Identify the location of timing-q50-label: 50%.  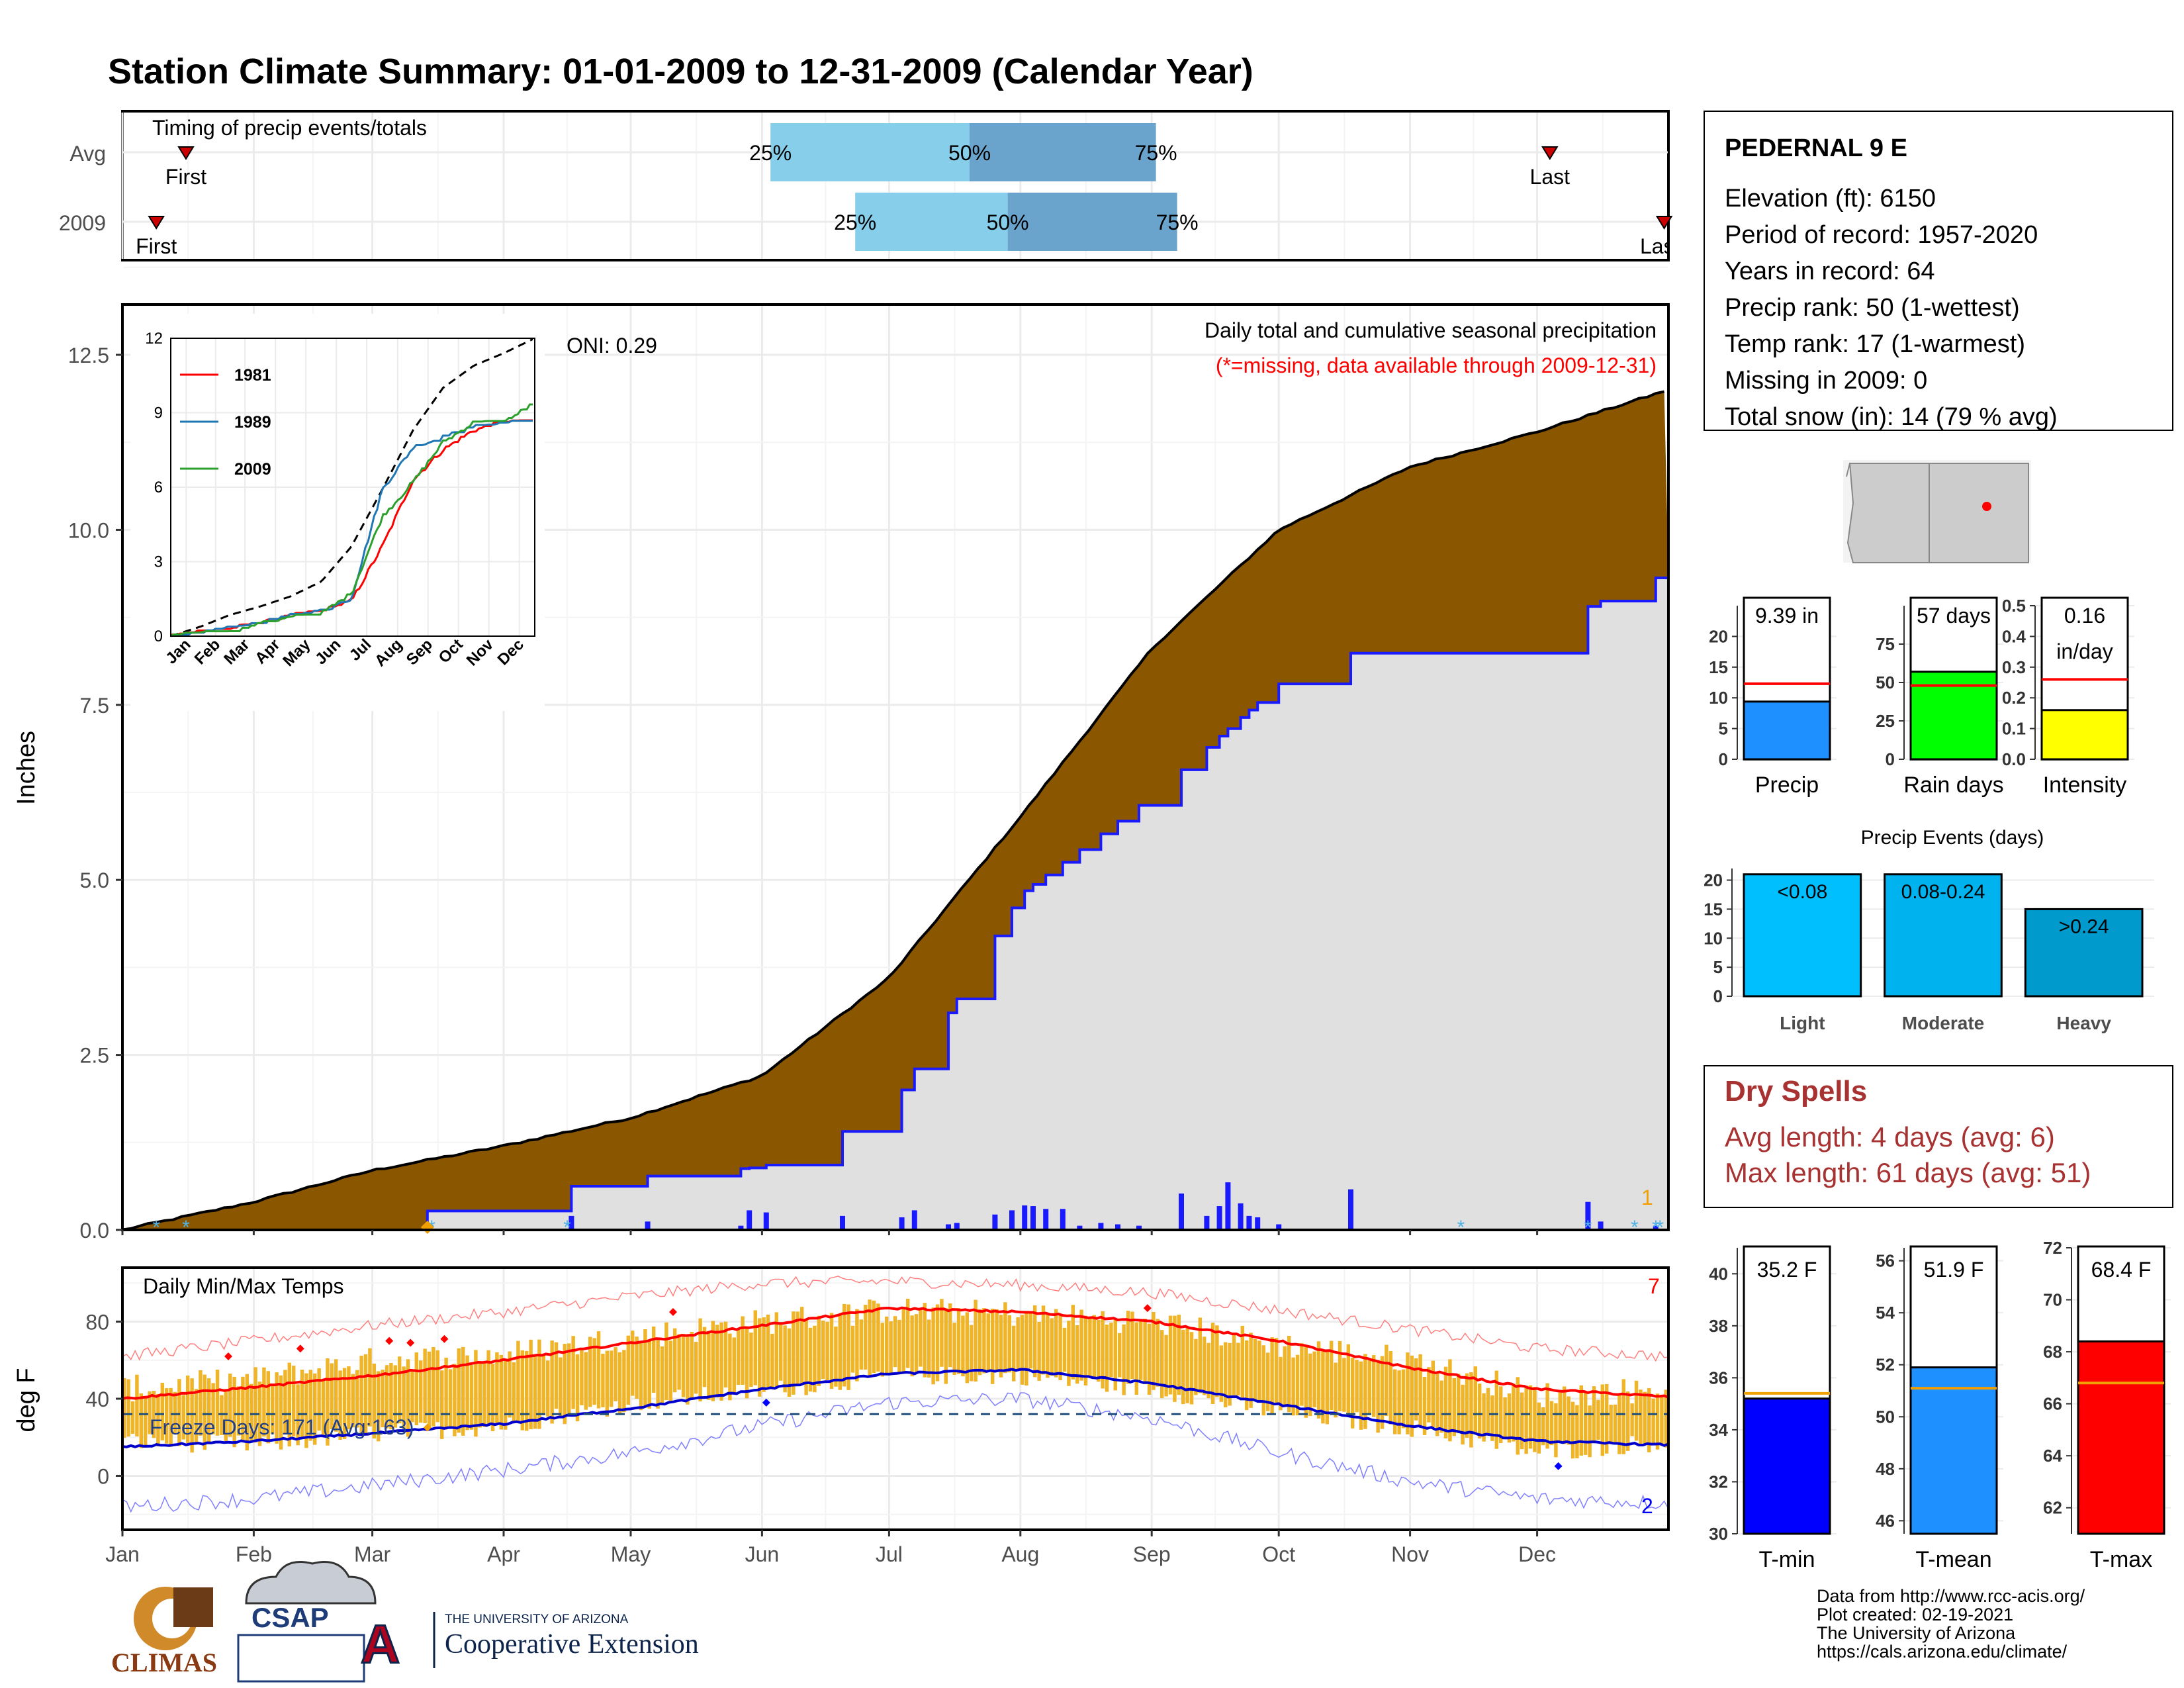
(1008, 222).